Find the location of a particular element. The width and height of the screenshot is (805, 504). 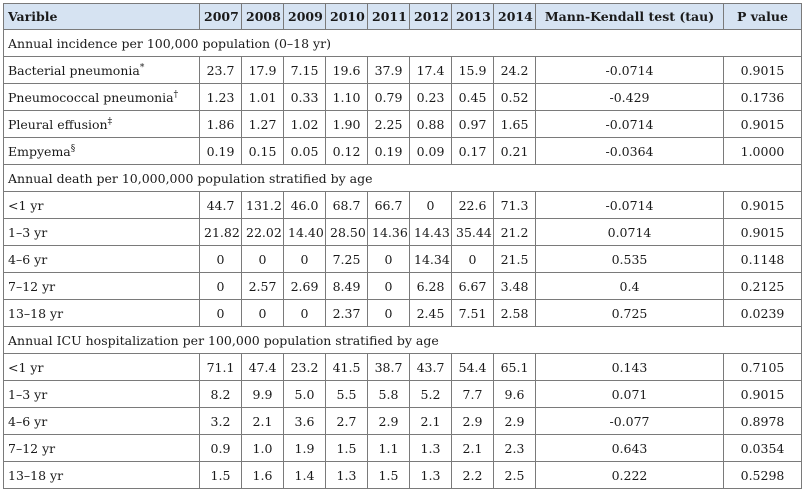

column-header: Mann-Kendall test (tau) is located at coordinates (629, 16).